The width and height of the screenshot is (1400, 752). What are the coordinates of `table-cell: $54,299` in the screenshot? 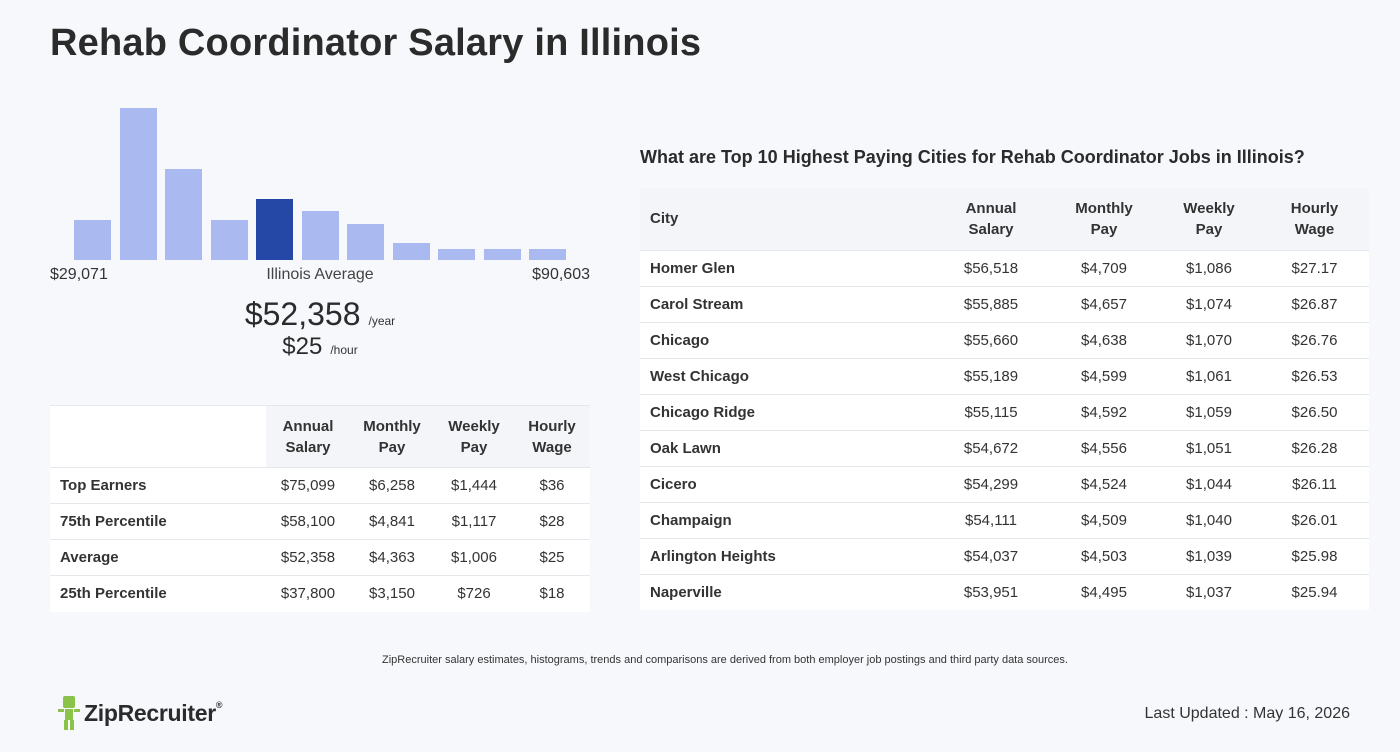 It's located at (991, 484).